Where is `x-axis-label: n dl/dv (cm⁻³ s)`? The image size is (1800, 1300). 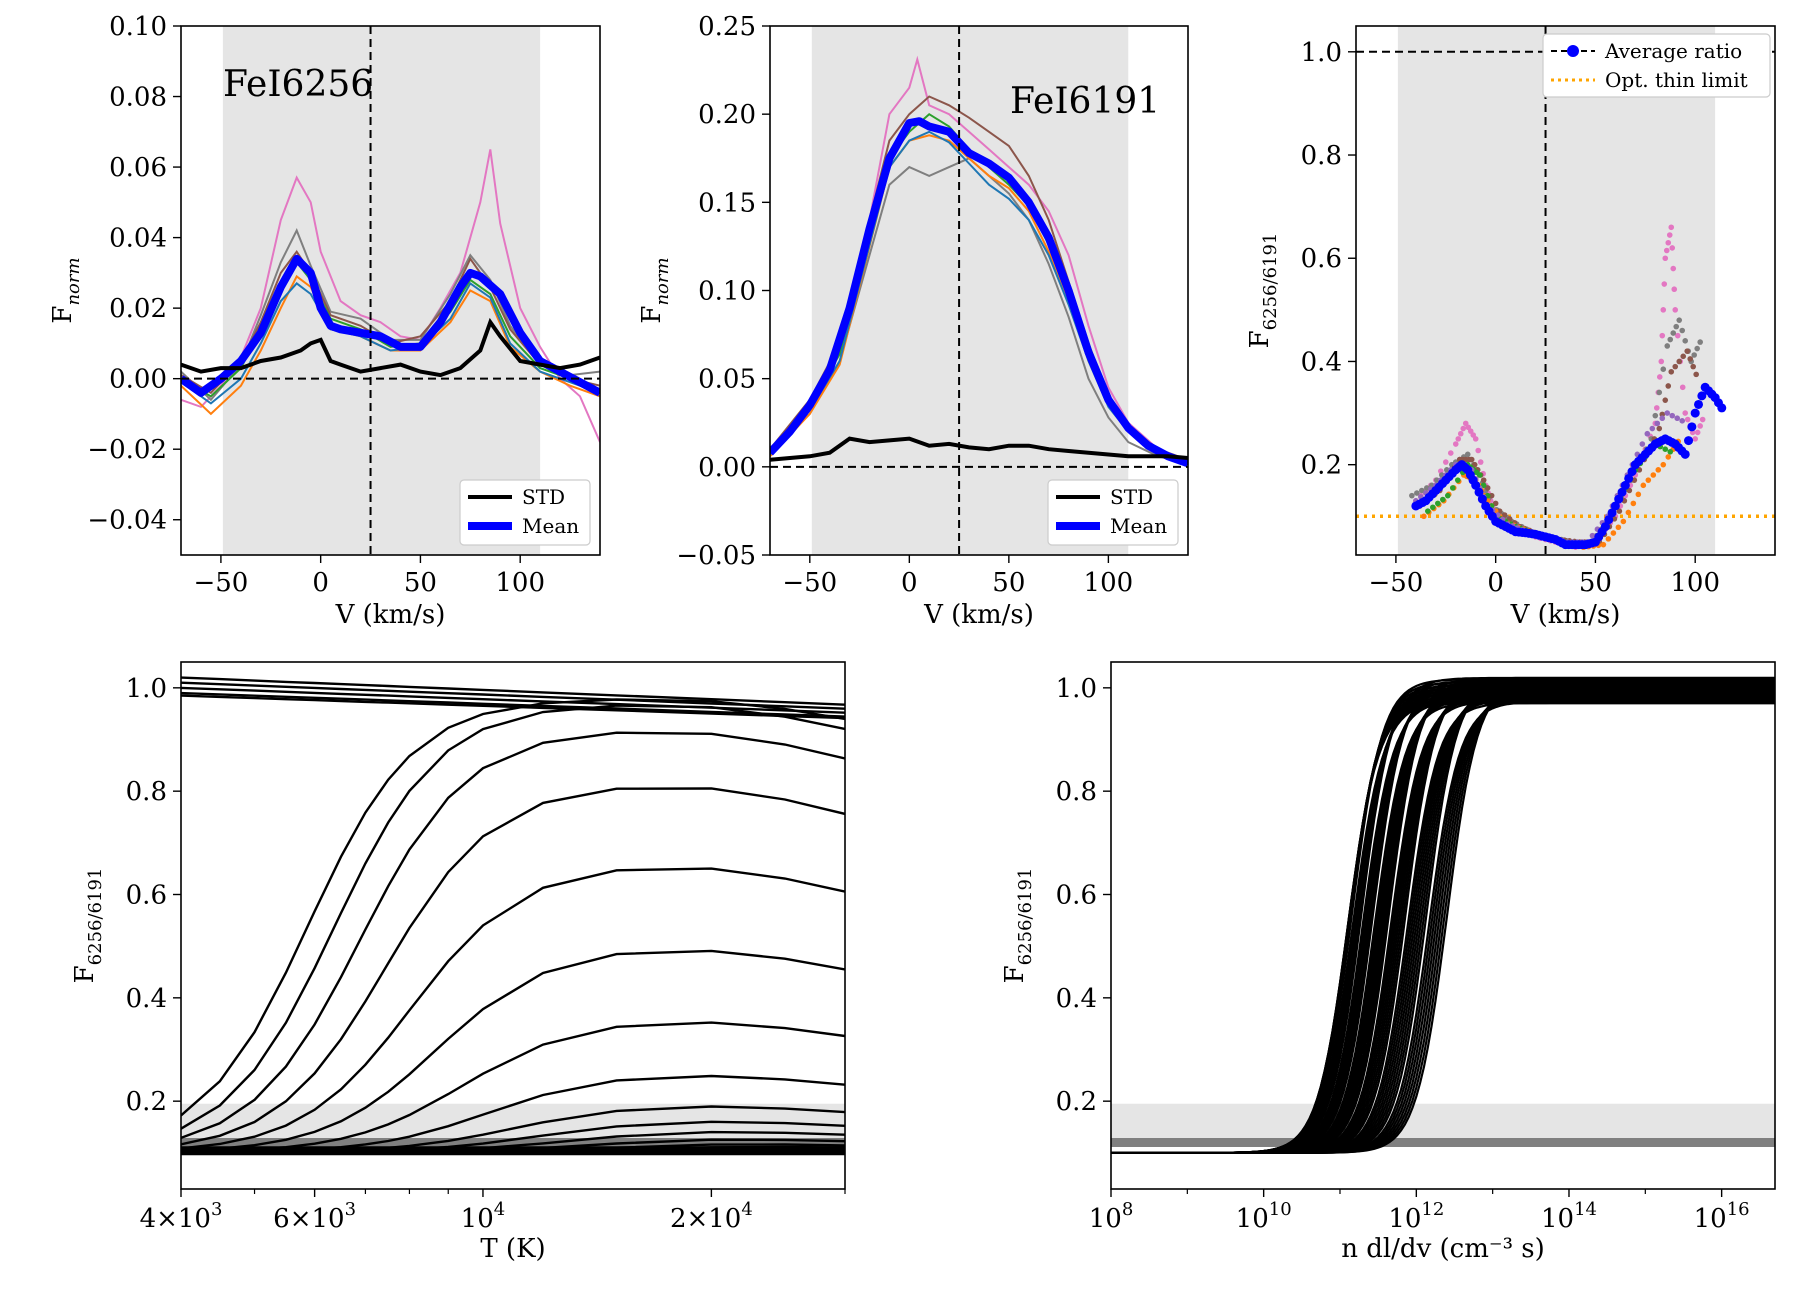
x-axis-label: n dl/dv (cm⁻³ s) is located at coordinates (1443, 1249).